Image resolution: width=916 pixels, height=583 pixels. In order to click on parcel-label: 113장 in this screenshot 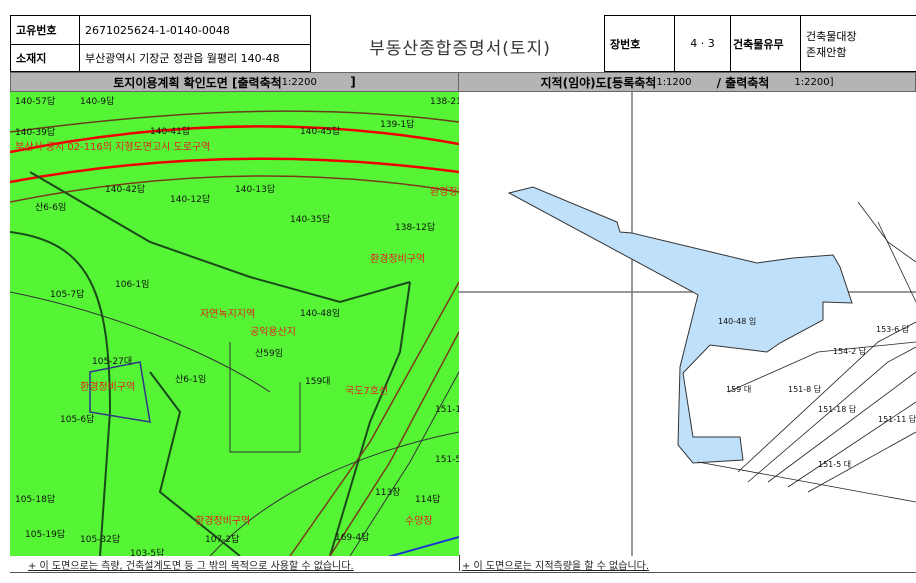, I will do `click(387, 492)`.